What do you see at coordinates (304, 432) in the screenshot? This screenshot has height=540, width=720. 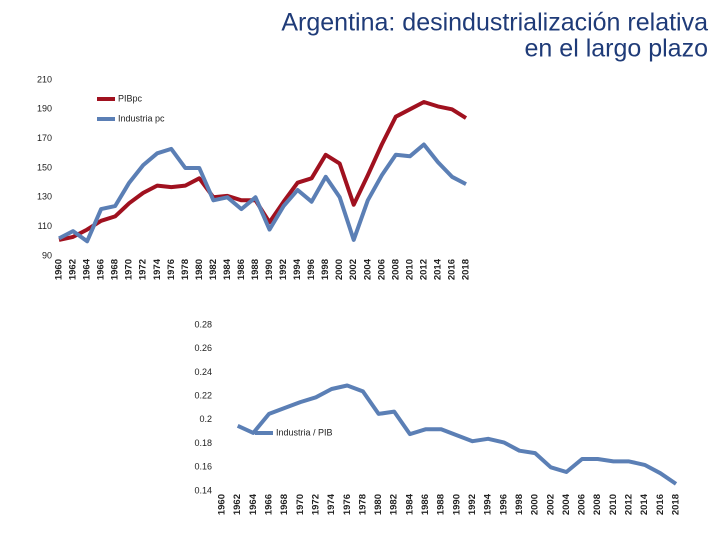 I see `legend-label: Industria / PIB` at bounding box center [304, 432].